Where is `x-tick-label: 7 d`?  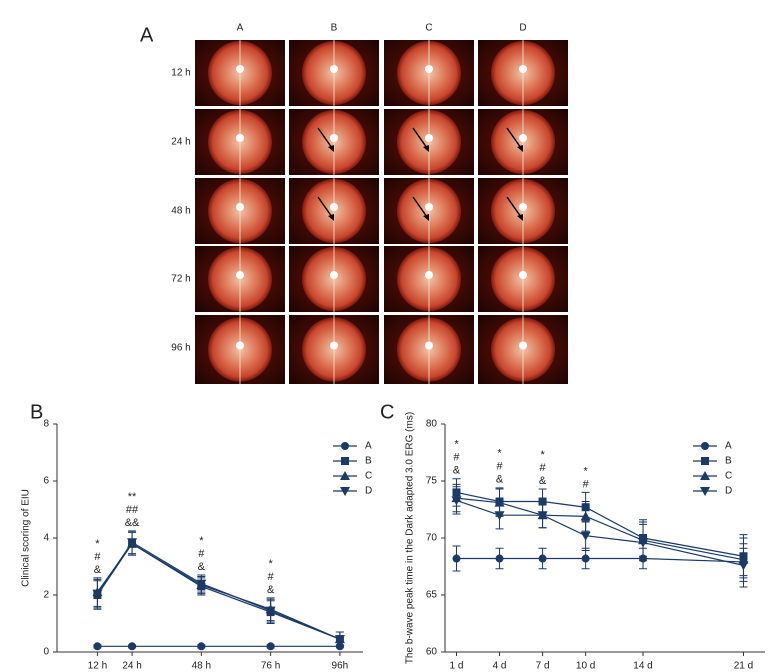 x-tick-label: 7 d is located at coordinates (543, 666).